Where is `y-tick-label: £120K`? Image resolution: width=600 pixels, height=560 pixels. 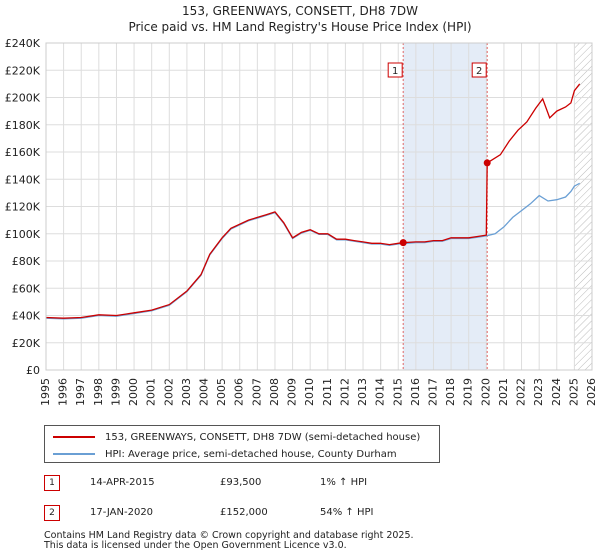
y-tick-label: £120K is located at coordinates (23, 207).